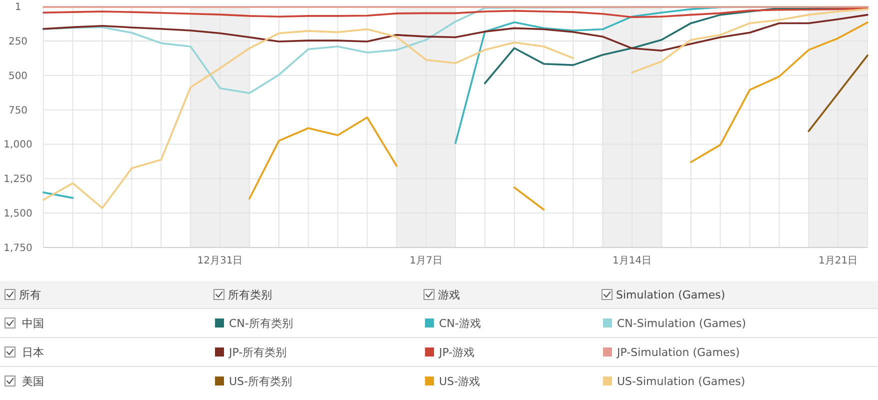 This screenshot has height=400, width=878. What do you see at coordinates (18, 180) in the screenshot?
I see `y-tick-label: 1,250` at bounding box center [18, 180].